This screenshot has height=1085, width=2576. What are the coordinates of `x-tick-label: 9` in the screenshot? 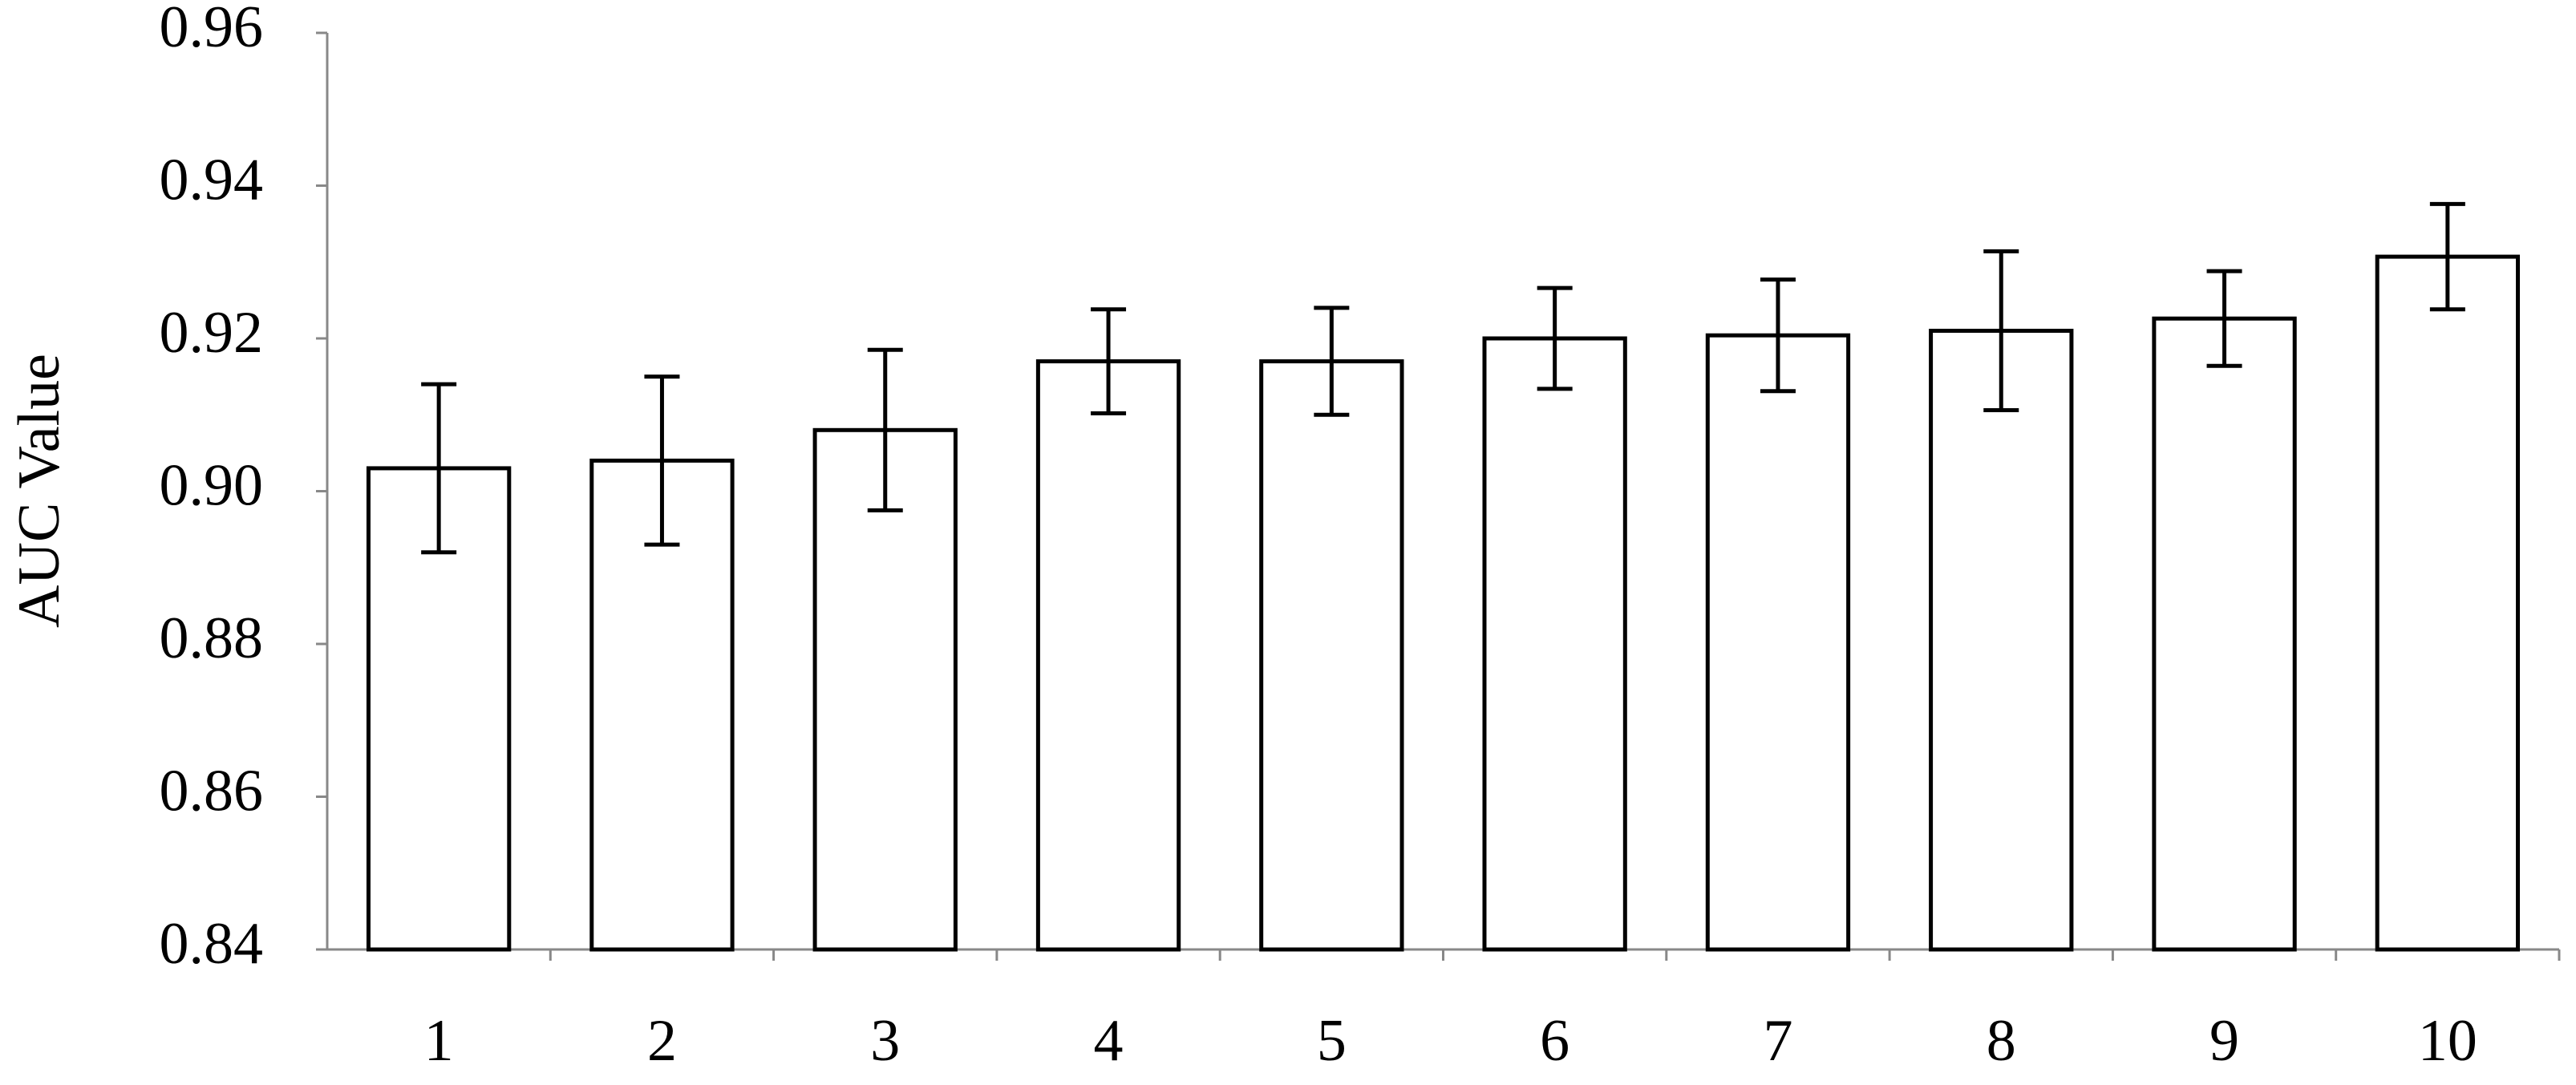 It's located at (2224, 1041).